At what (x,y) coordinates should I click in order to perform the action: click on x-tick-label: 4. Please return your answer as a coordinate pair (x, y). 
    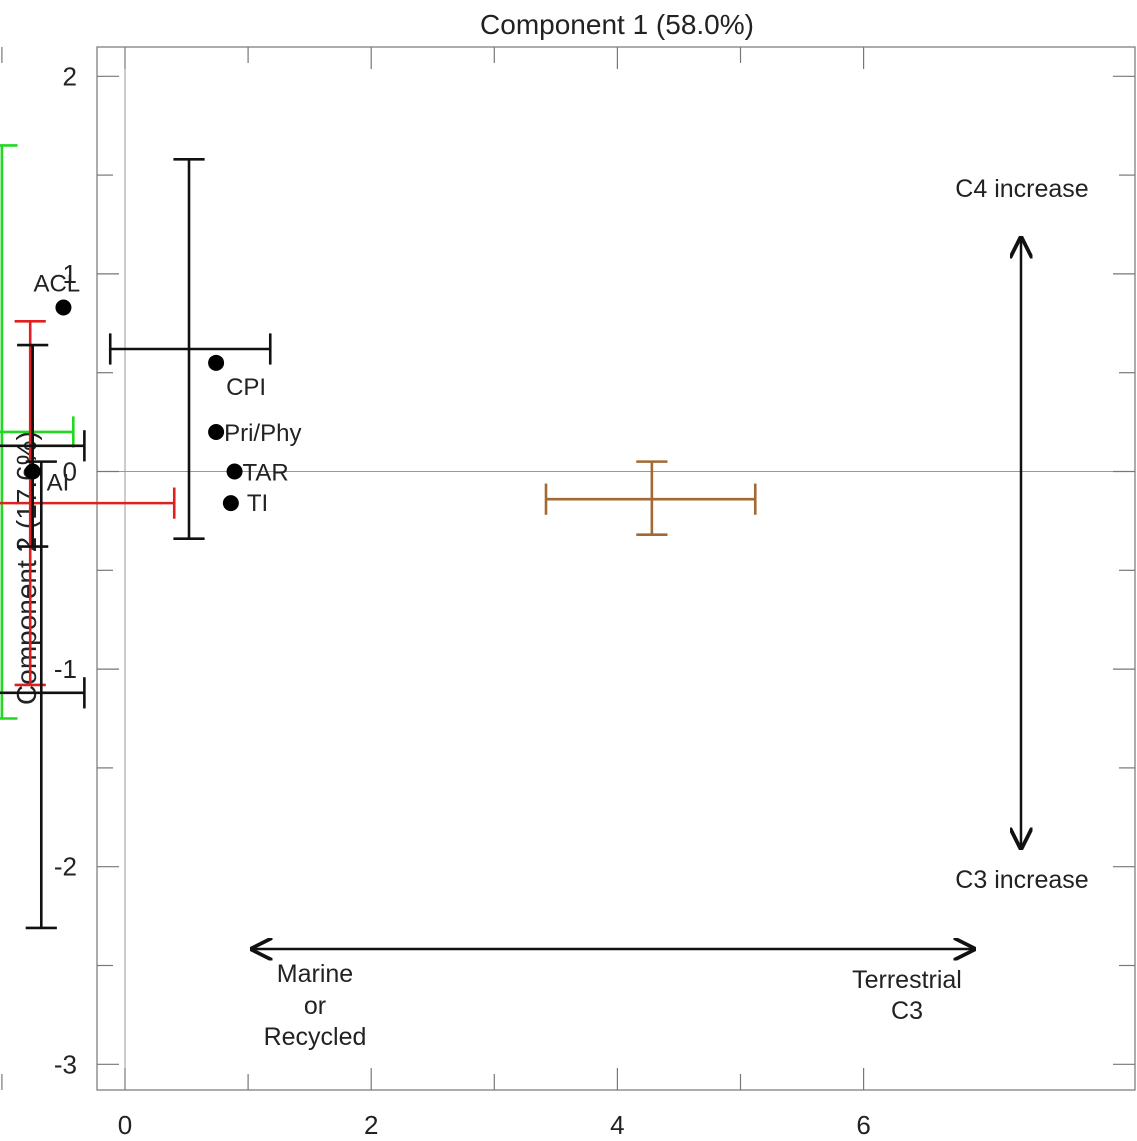
    Looking at the image, I should click on (617, 1125).